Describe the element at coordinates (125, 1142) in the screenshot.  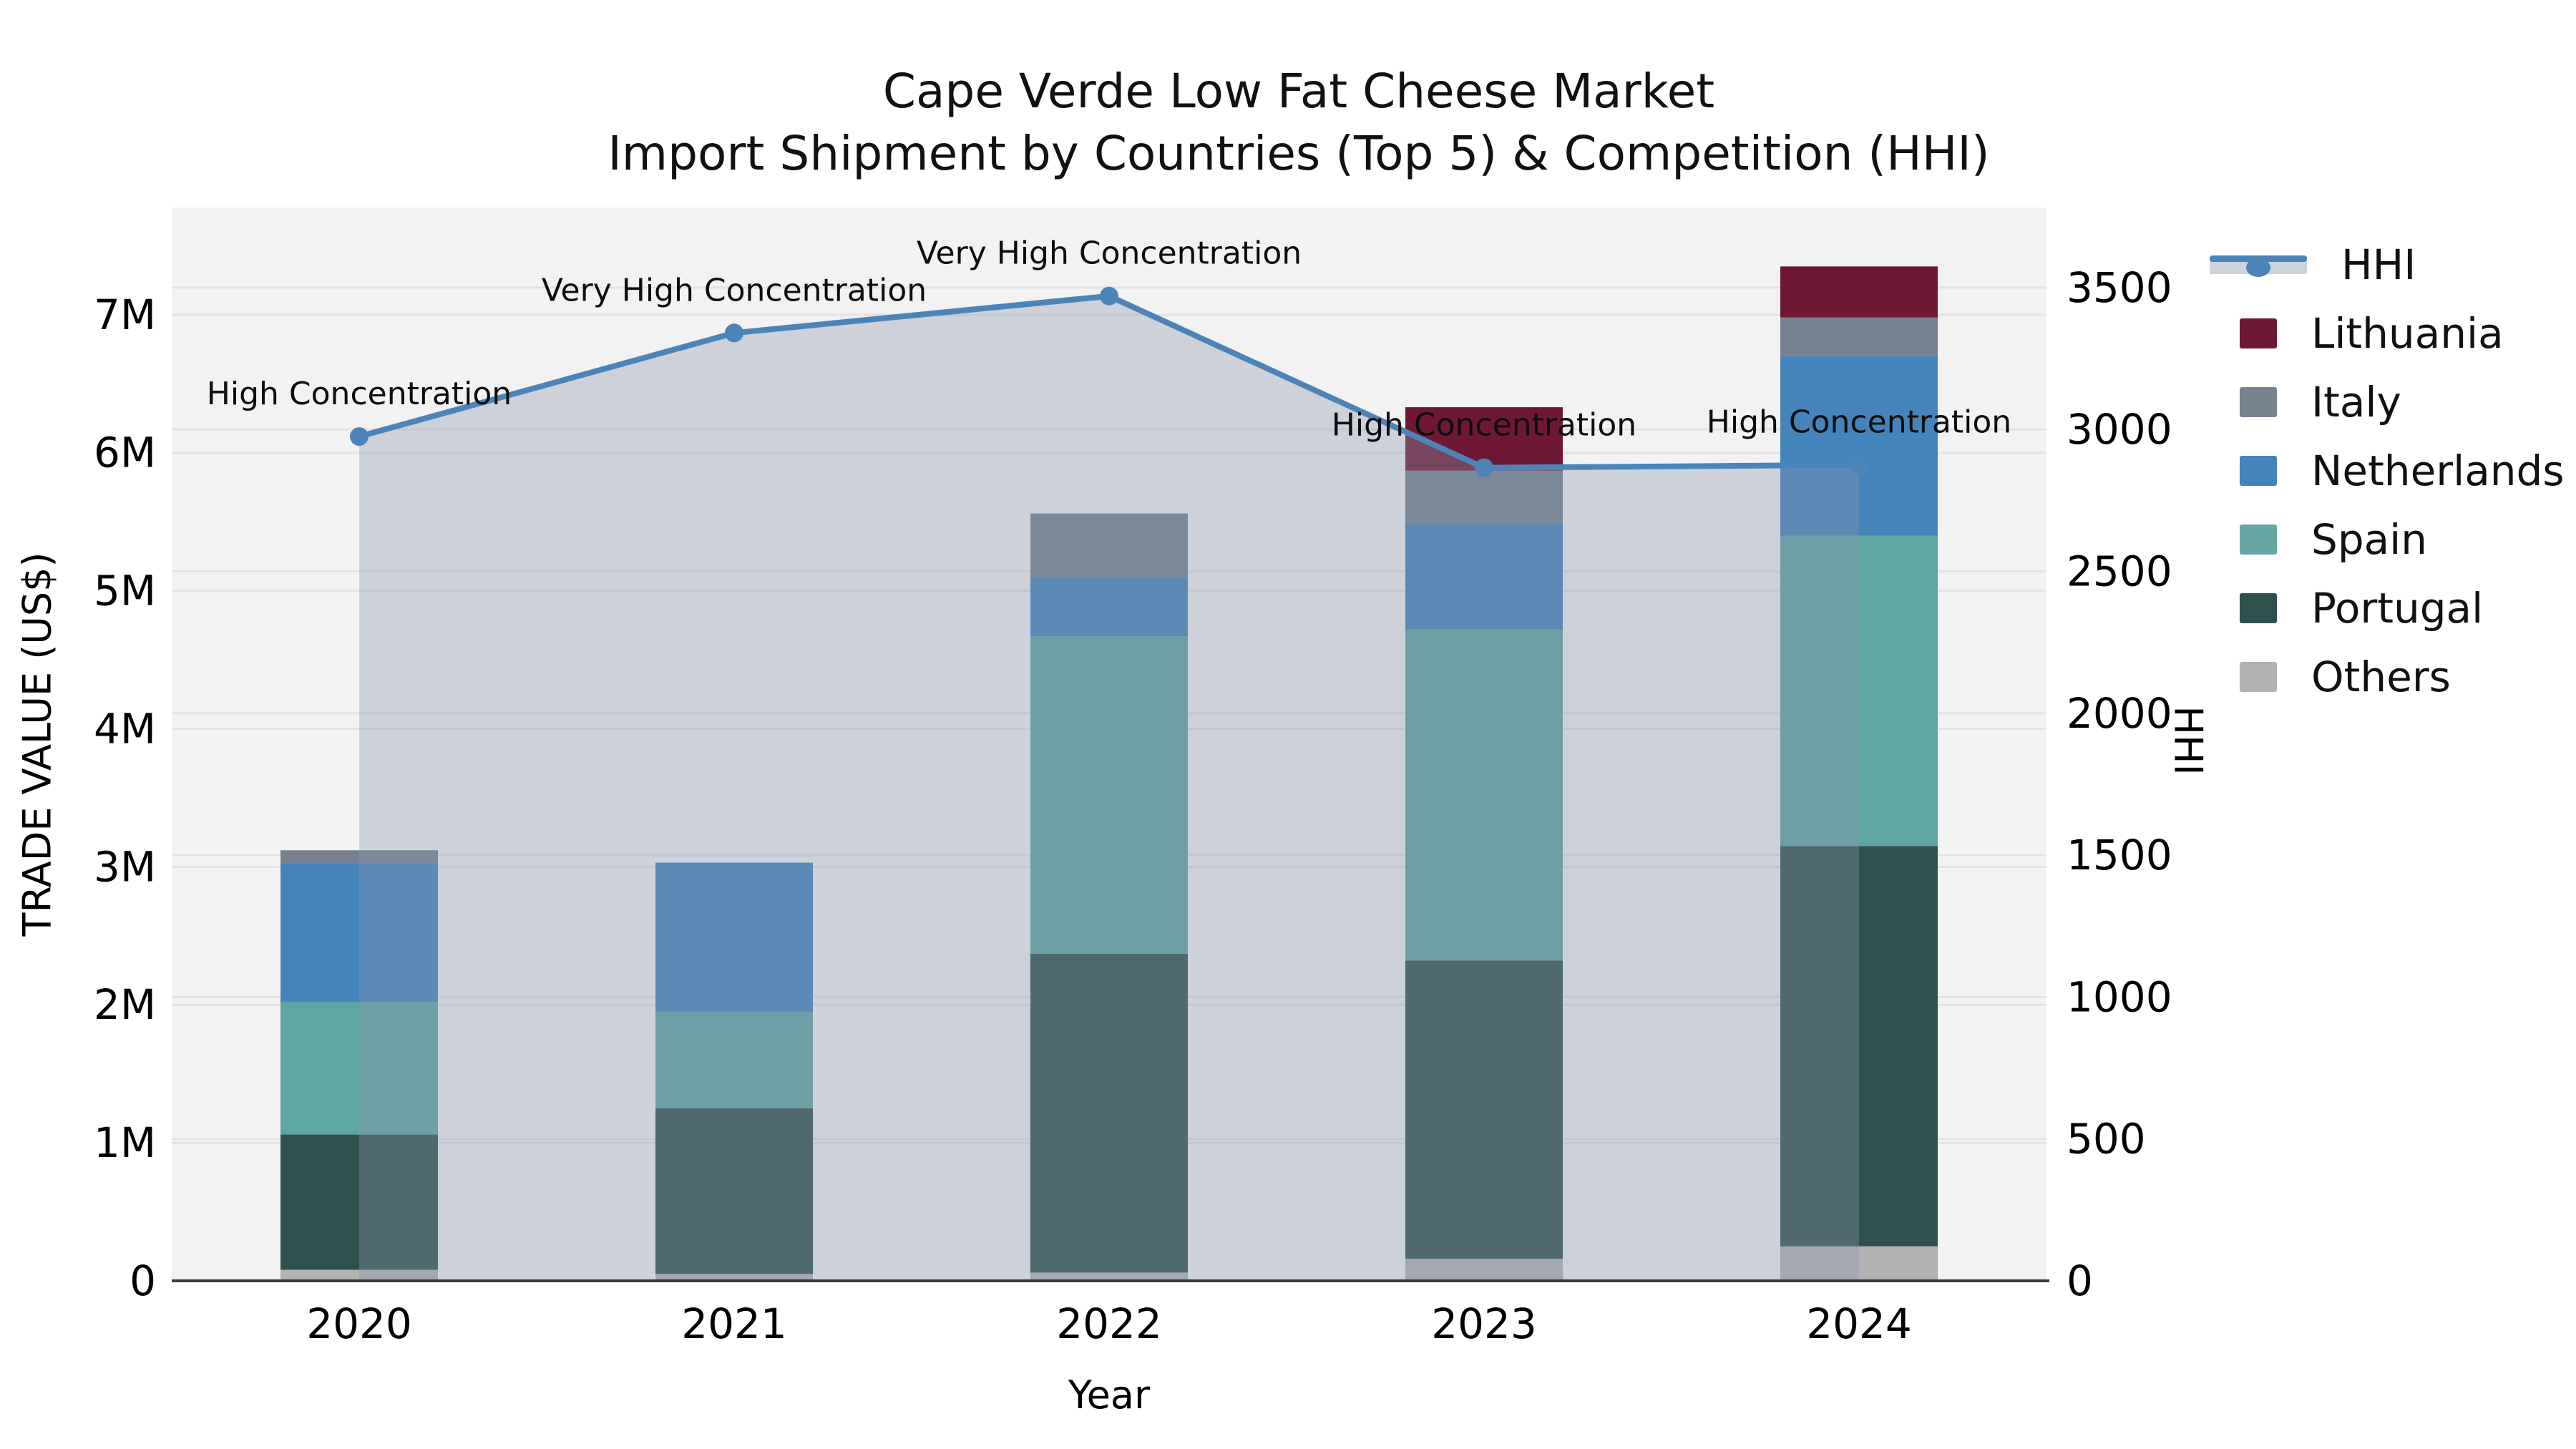
I see `ytick-left-1M: 1M` at that location.